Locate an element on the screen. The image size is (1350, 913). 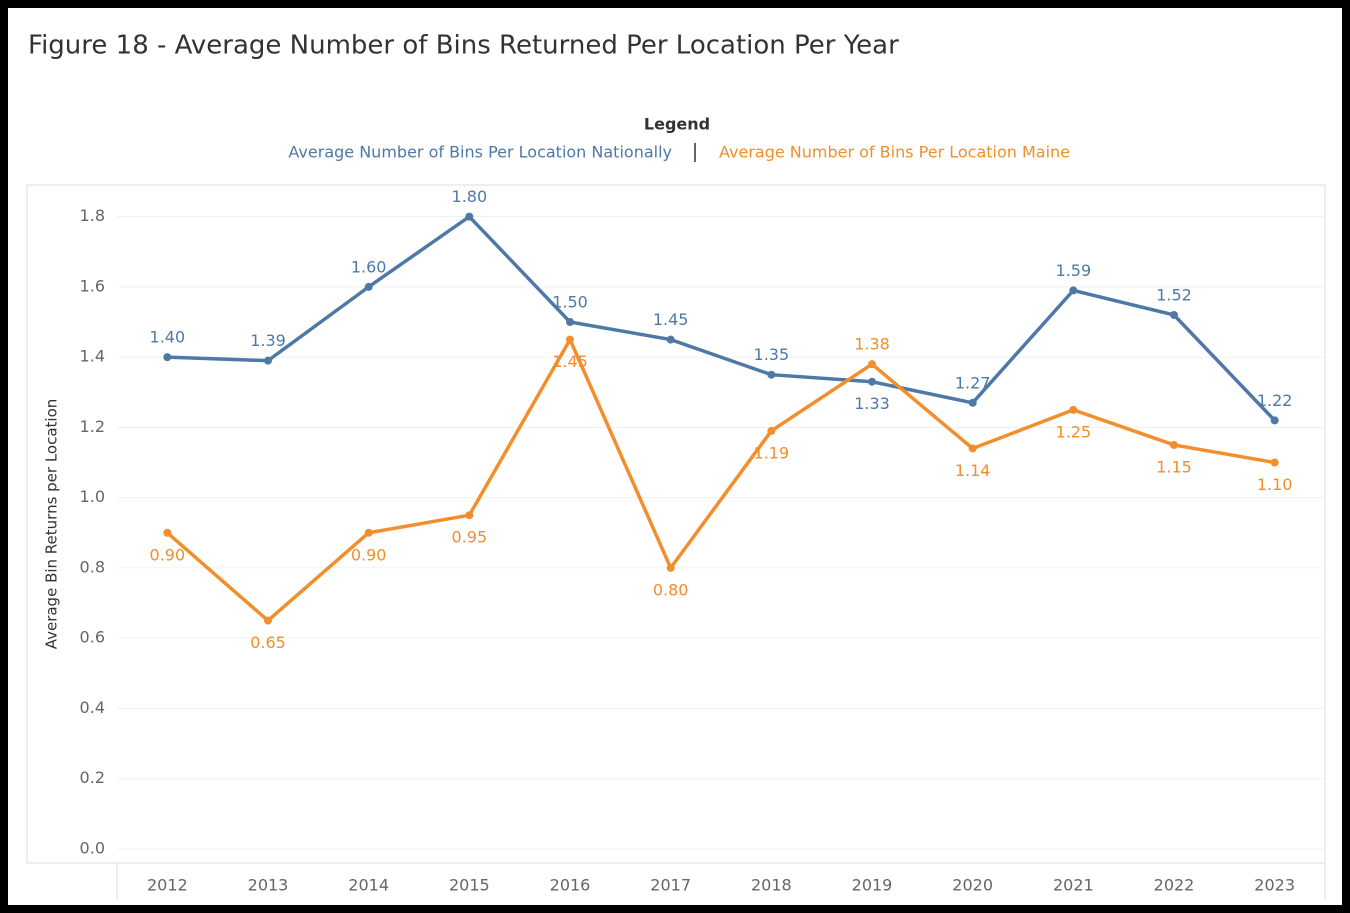
x-tick-label: 2021 is located at coordinates (1073, 885).